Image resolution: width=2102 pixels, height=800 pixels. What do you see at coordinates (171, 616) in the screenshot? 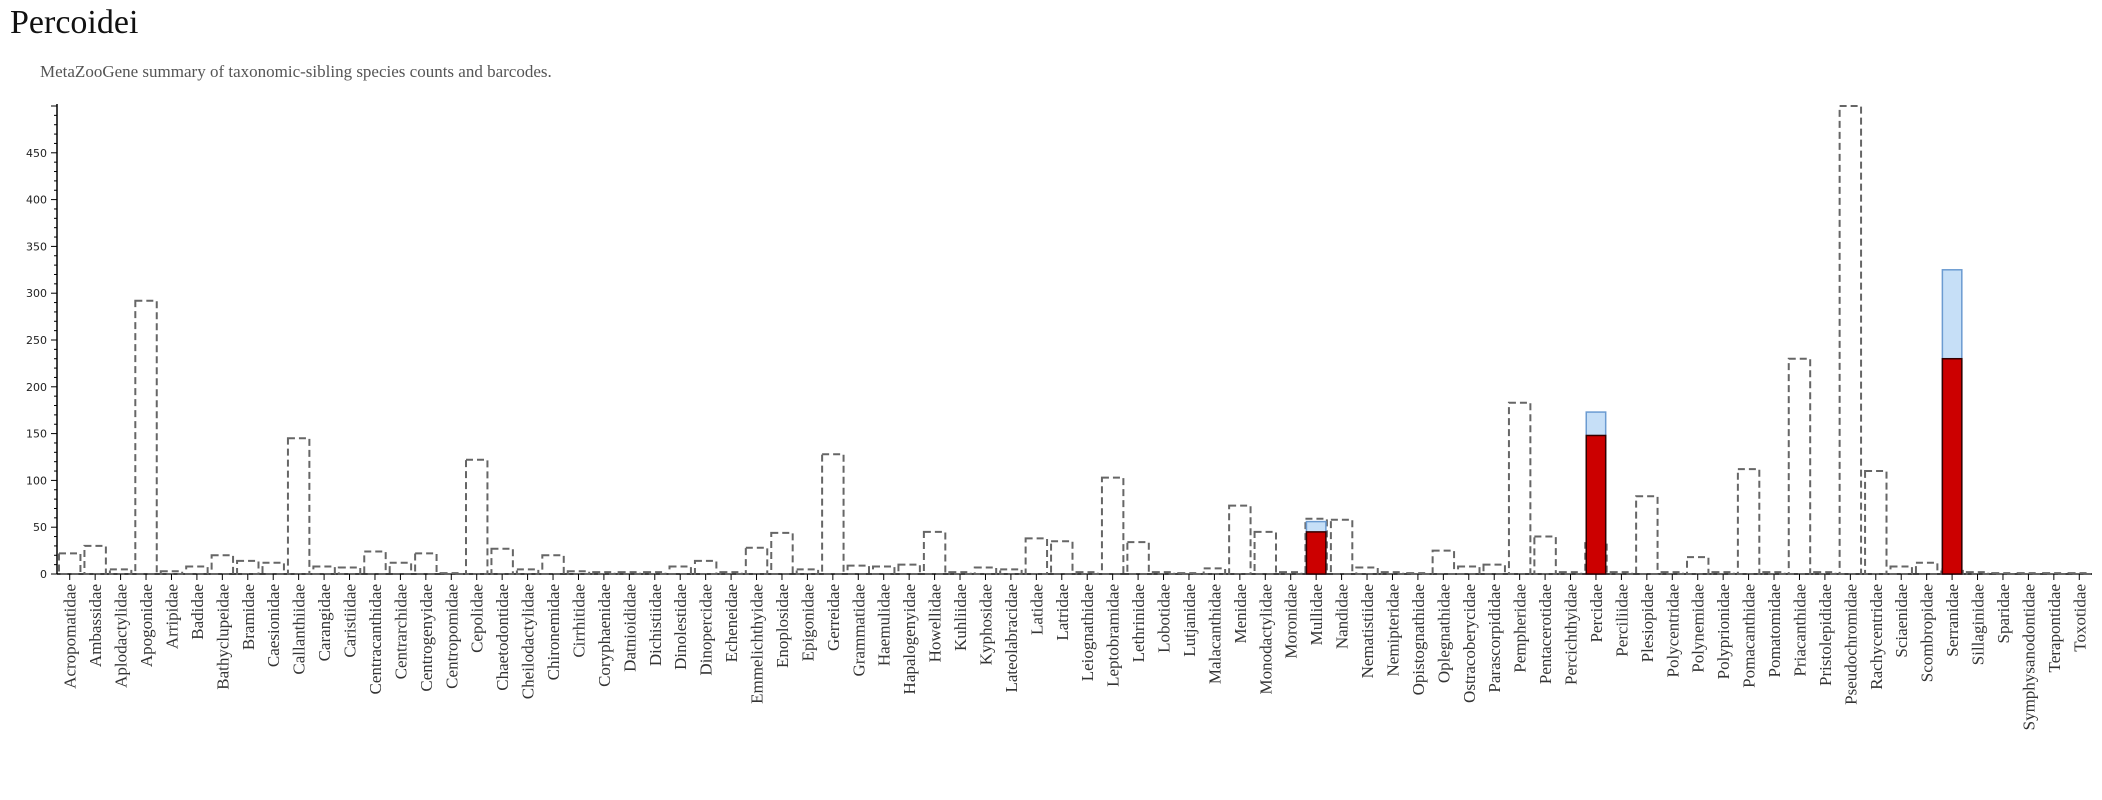
I see `x-tick-label: Arripidae` at bounding box center [171, 616].